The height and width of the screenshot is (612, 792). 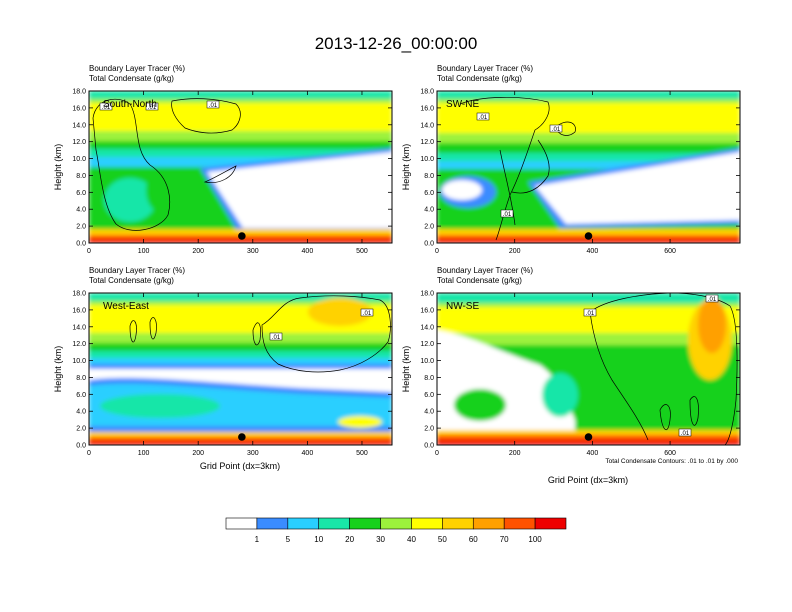 I want to click on x-axis-label: Grid Point (dx=3km), so click(x=588, y=480).